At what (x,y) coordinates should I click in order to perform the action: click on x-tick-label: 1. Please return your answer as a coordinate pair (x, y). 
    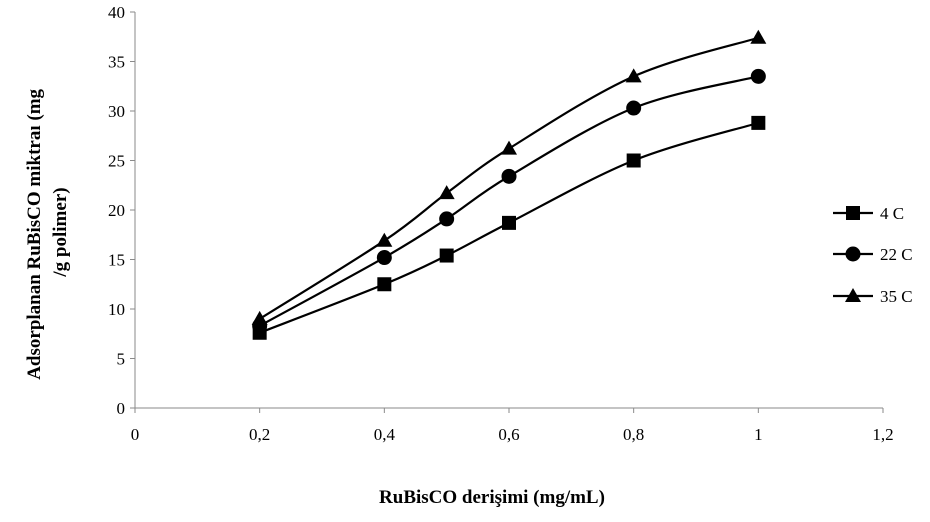
    Looking at the image, I should click on (758, 434).